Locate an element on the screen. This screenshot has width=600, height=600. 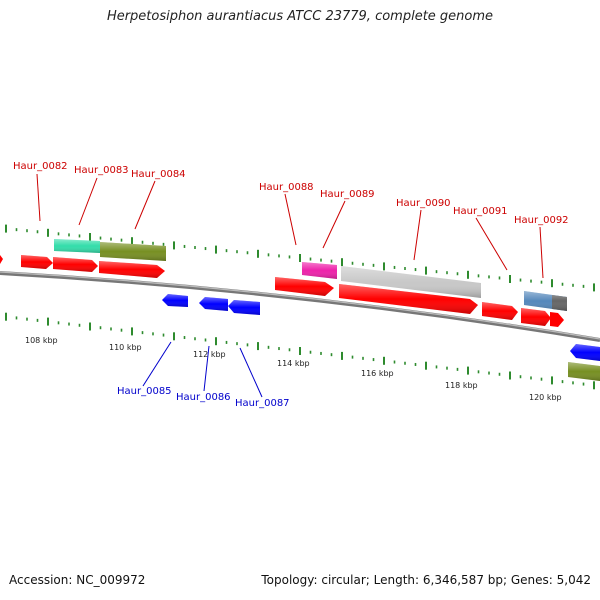
gene-label: Haur_0087 is located at coordinates (262, 403).